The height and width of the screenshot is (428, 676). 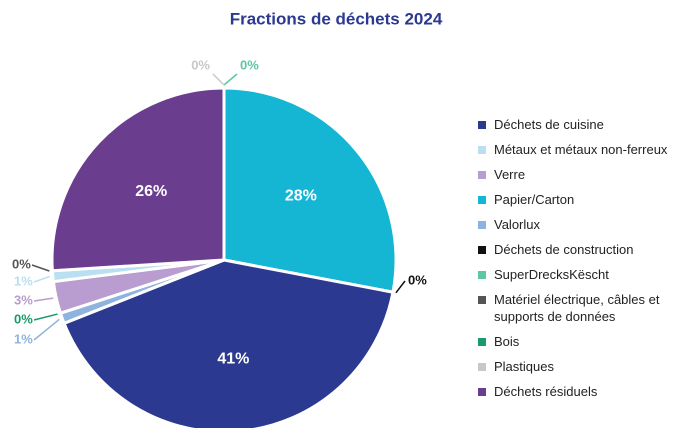 I want to click on value-label: 26%, so click(x=151, y=191).